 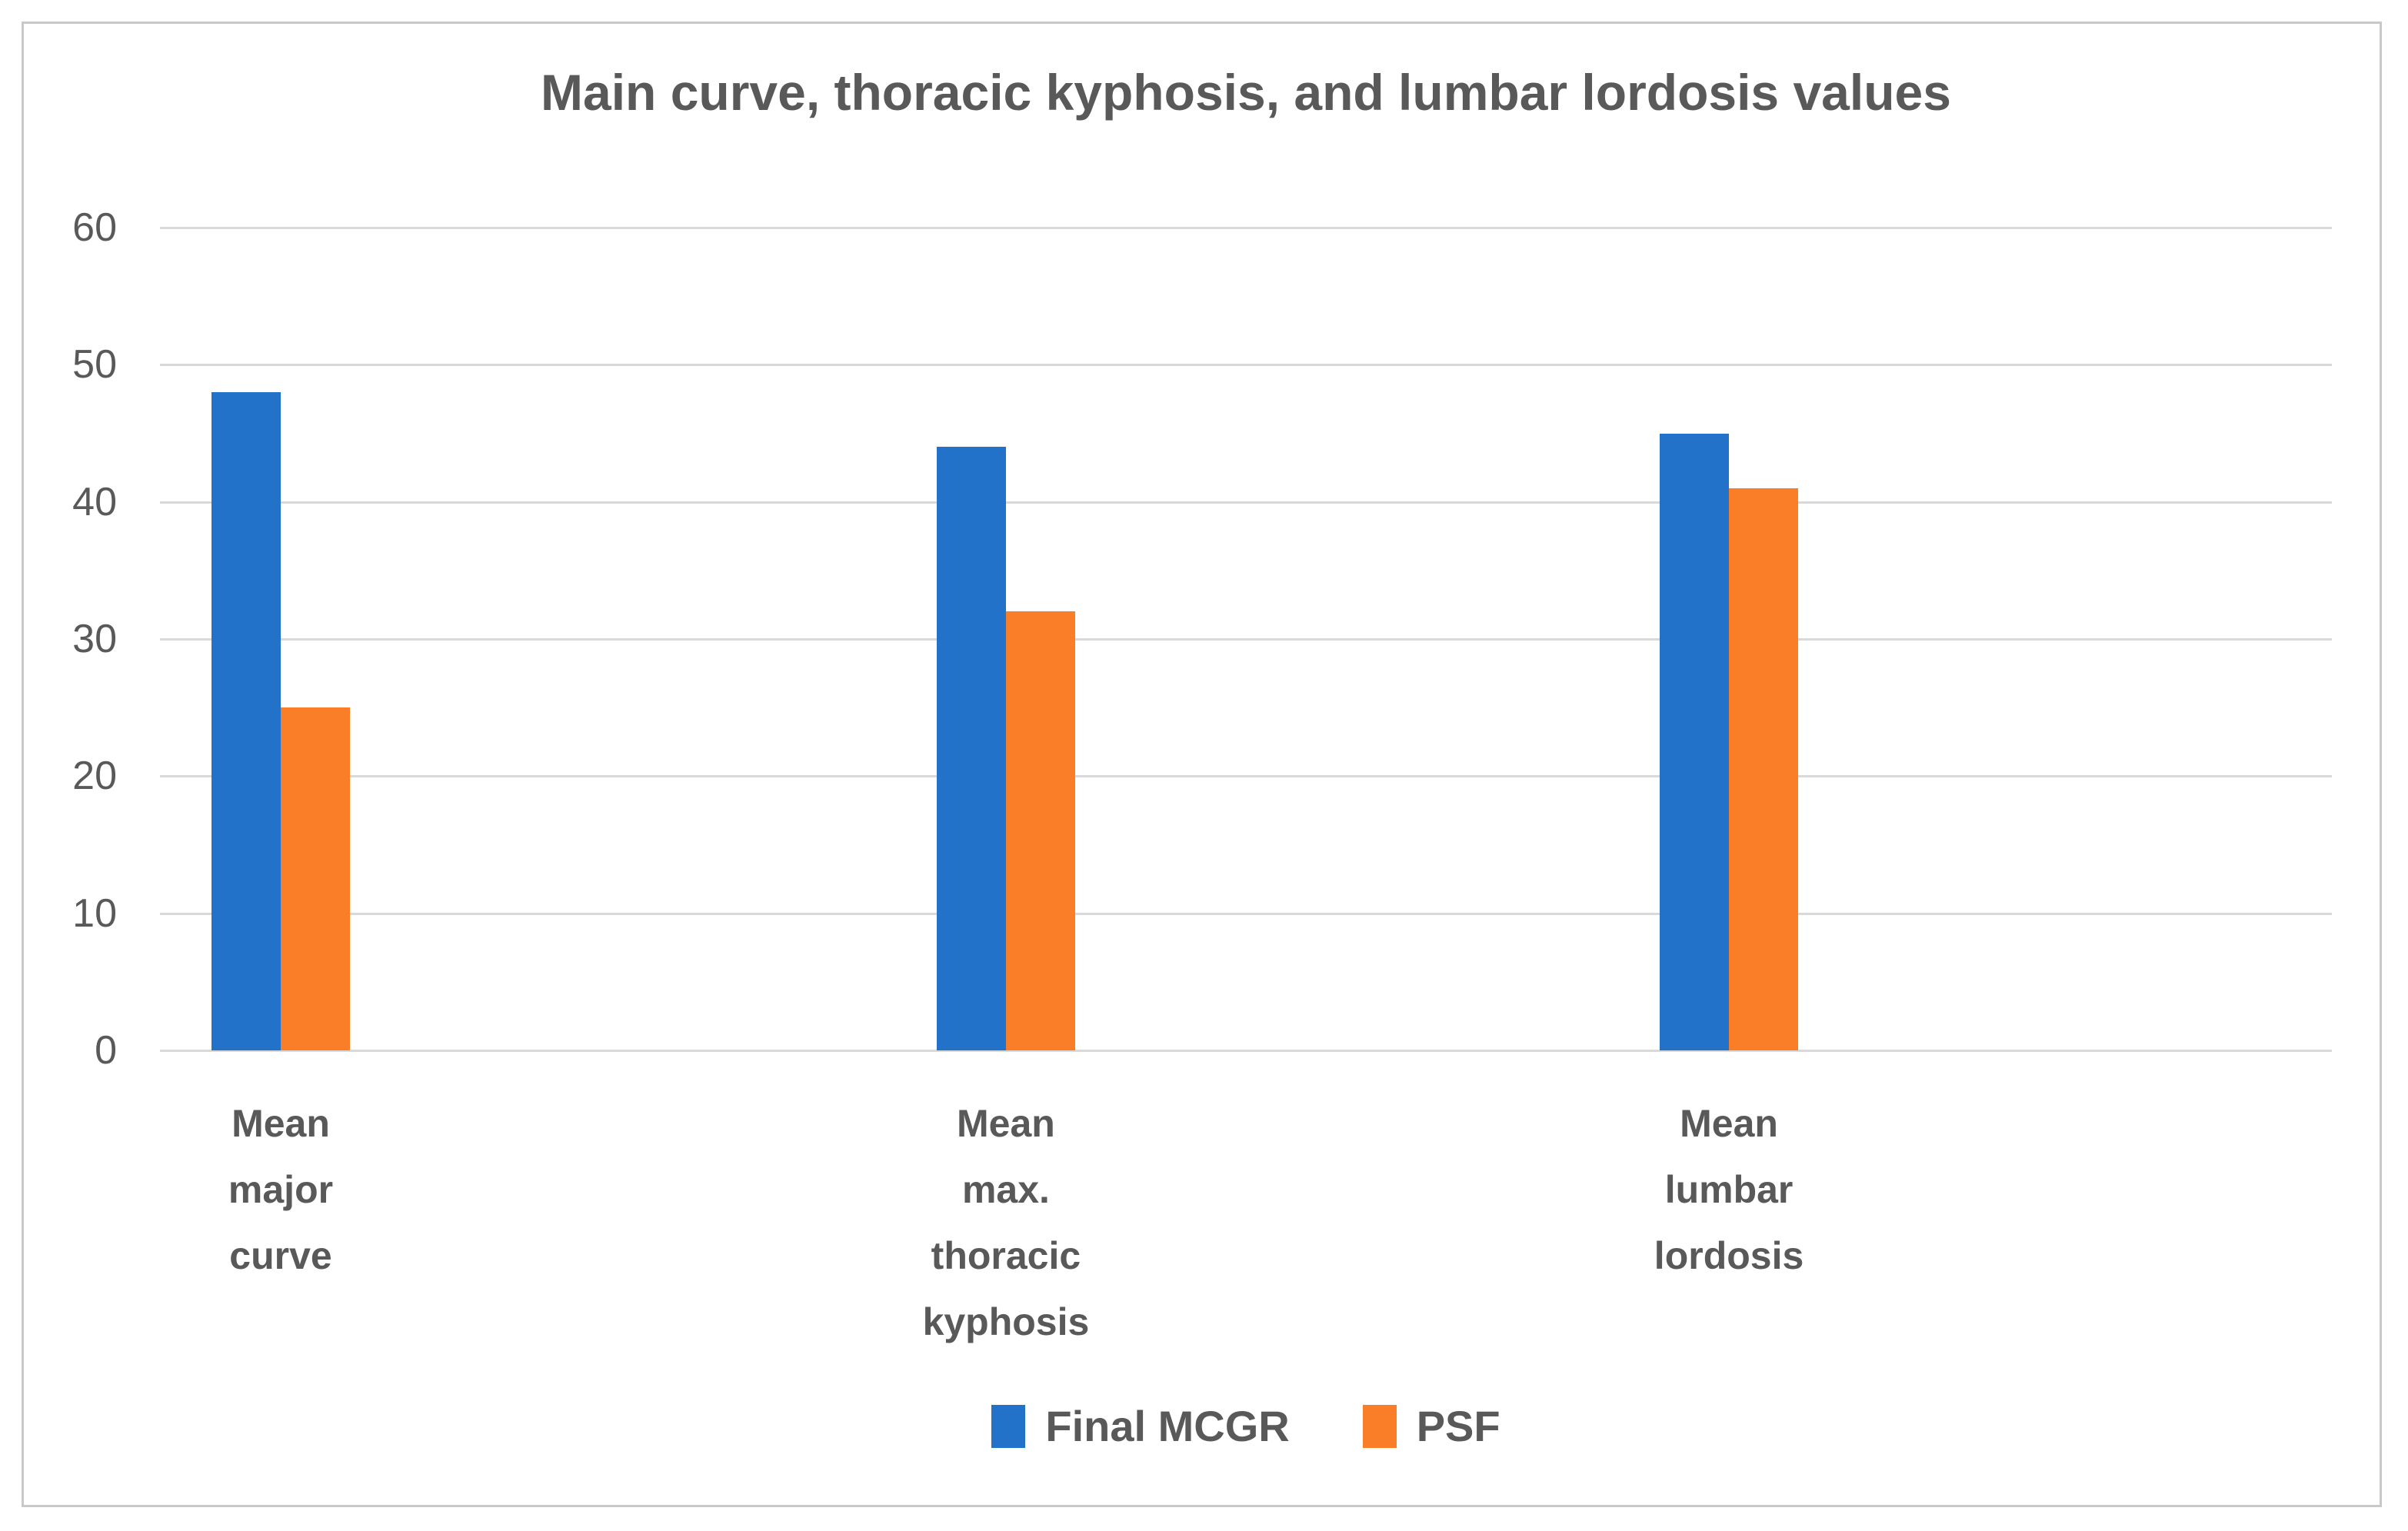 I want to click on category-label-line: thoracic, so click(x=1006, y=1255).